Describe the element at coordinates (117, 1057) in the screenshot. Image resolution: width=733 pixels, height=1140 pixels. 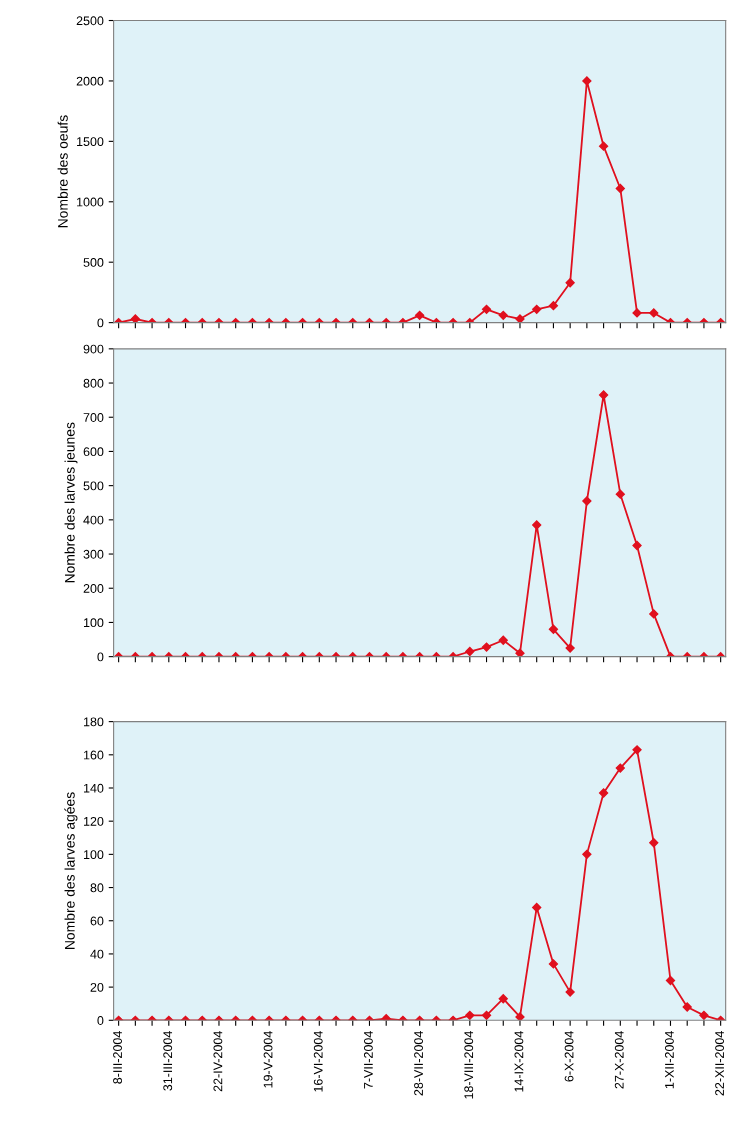
I see `x-tick-label: 8-III-2004` at that location.